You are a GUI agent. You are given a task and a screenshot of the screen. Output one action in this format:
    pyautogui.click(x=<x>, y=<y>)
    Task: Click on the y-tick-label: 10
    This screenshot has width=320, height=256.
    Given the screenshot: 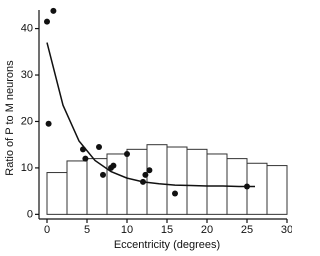 What is the action you would take?
    pyautogui.click(x=27, y=168)
    